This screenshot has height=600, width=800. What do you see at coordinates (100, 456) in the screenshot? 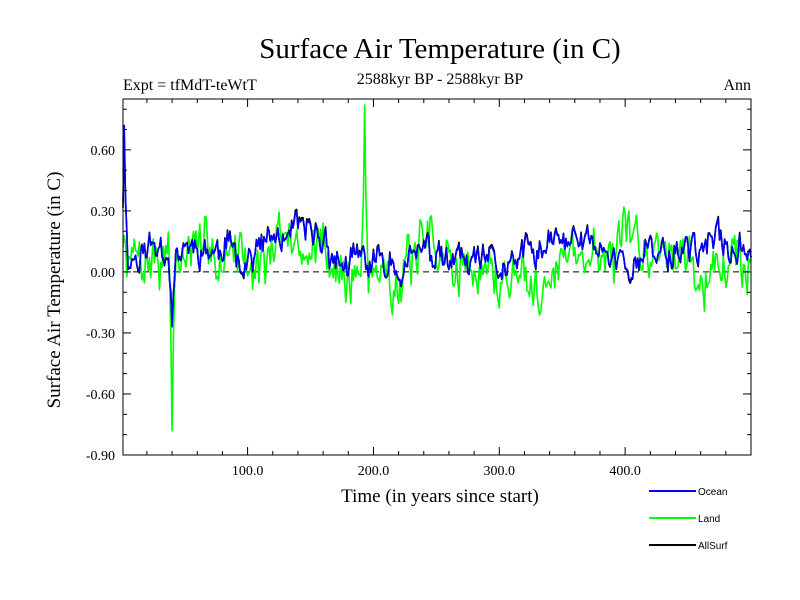
I see `y-tick-label: -0.90` at bounding box center [100, 456].